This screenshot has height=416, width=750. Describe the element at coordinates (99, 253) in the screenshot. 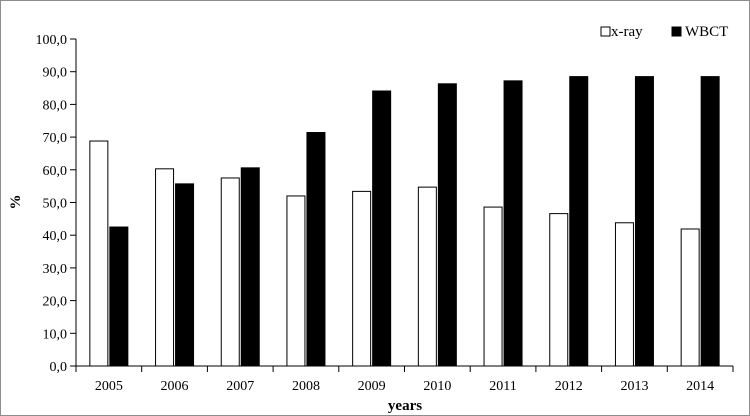

I see `bar-x-ray-2005` at that location.